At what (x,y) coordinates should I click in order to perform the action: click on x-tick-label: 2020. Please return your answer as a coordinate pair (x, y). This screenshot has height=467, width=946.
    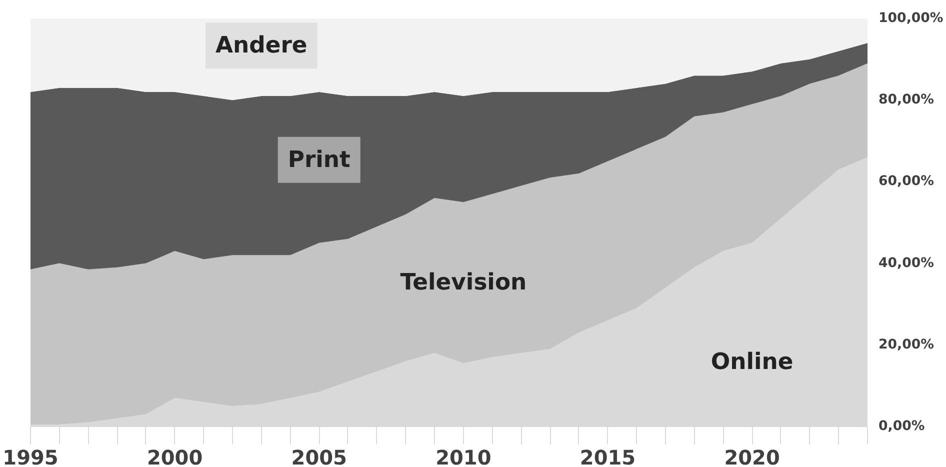
    Looking at the image, I should click on (752, 456).